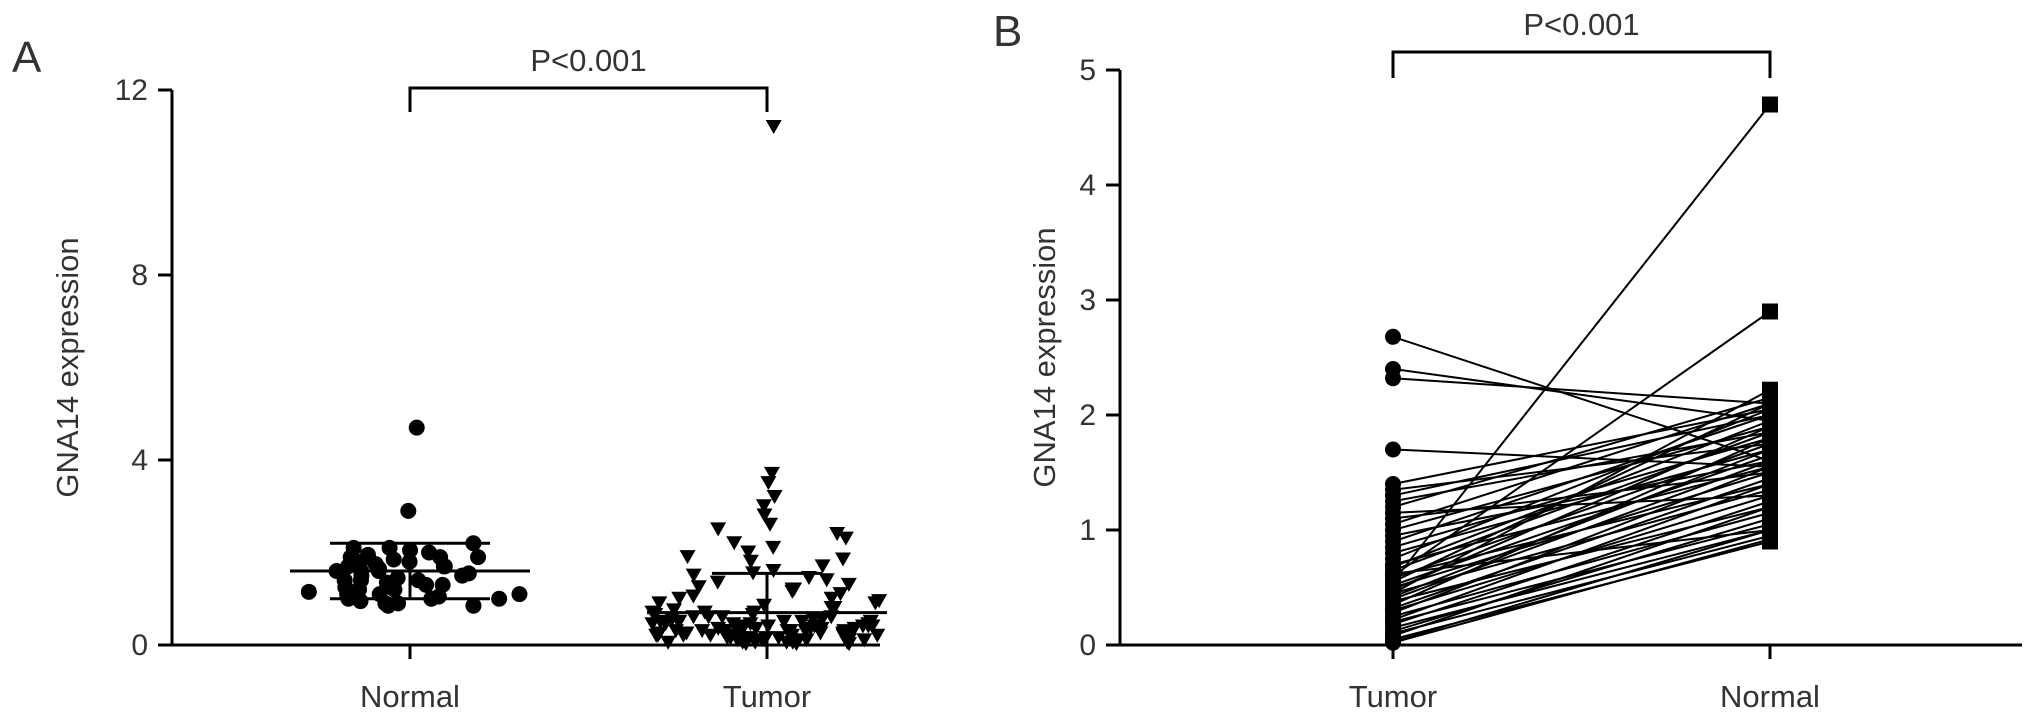 This screenshot has height=719, width=2032. Describe the element at coordinates (1087, 645) in the screenshot. I see `panel-b-y-tick-label: 0` at that location.